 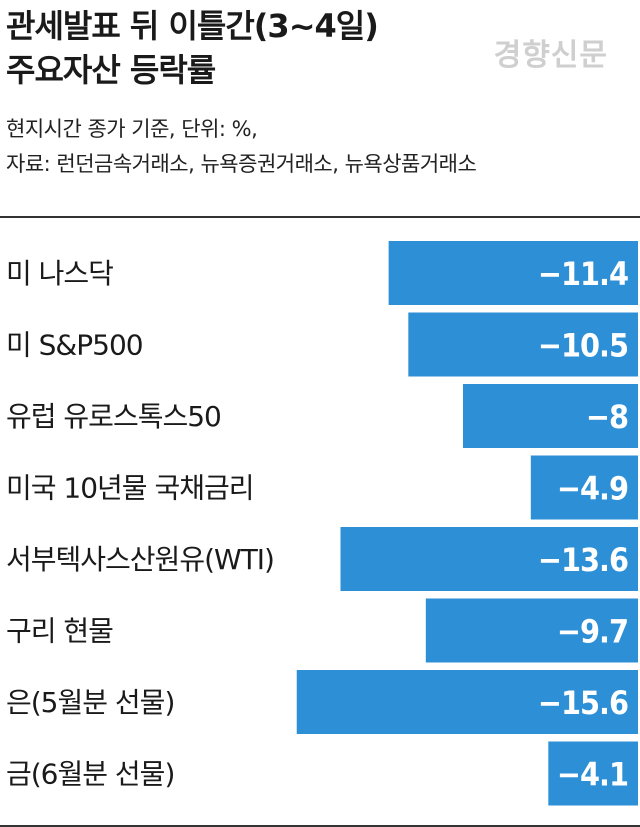 What do you see at coordinates (320, 826) in the screenshot?
I see `bottom-rule` at bounding box center [320, 826].